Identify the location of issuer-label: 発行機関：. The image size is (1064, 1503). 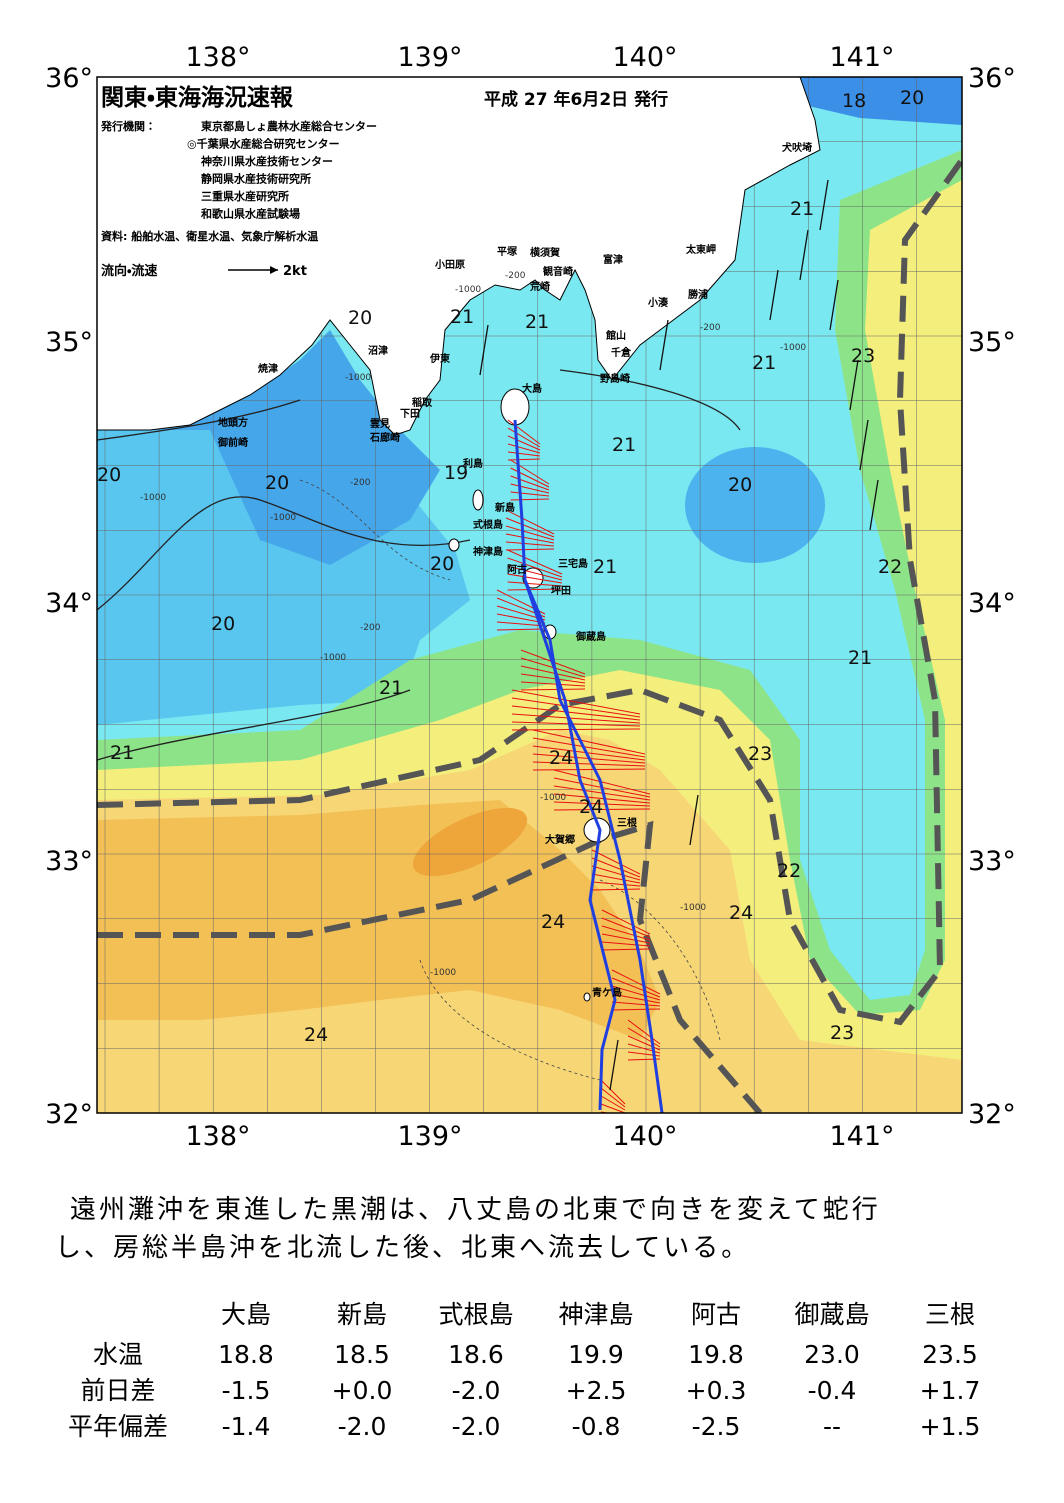
(128, 126).